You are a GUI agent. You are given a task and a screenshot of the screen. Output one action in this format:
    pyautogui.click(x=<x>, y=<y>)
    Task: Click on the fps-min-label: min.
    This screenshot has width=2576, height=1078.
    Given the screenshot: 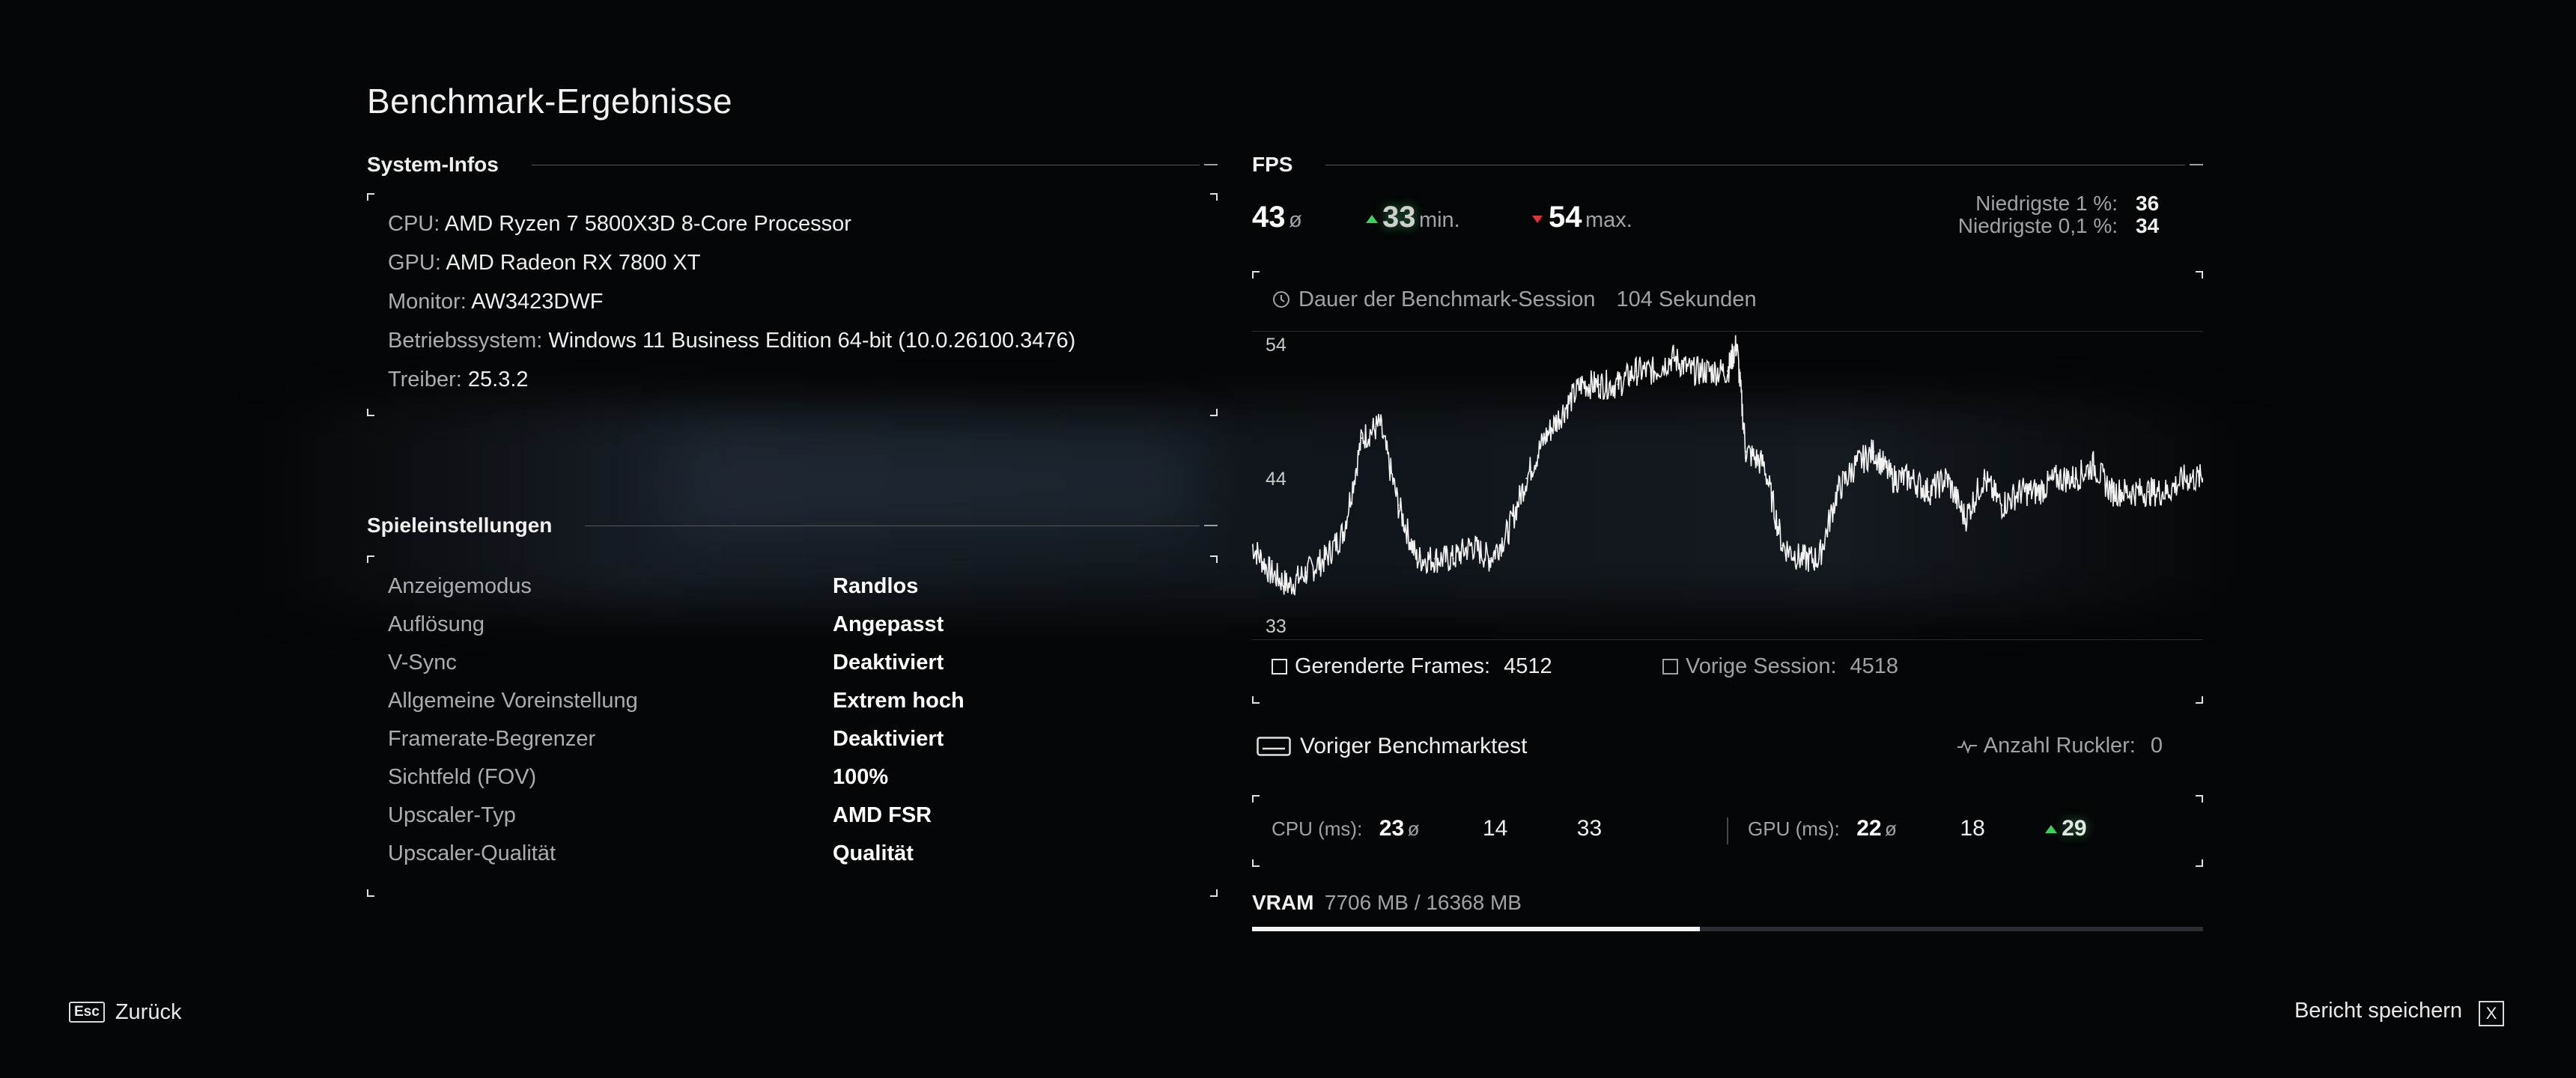 What is the action you would take?
    pyautogui.click(x=1439, y=220)
    